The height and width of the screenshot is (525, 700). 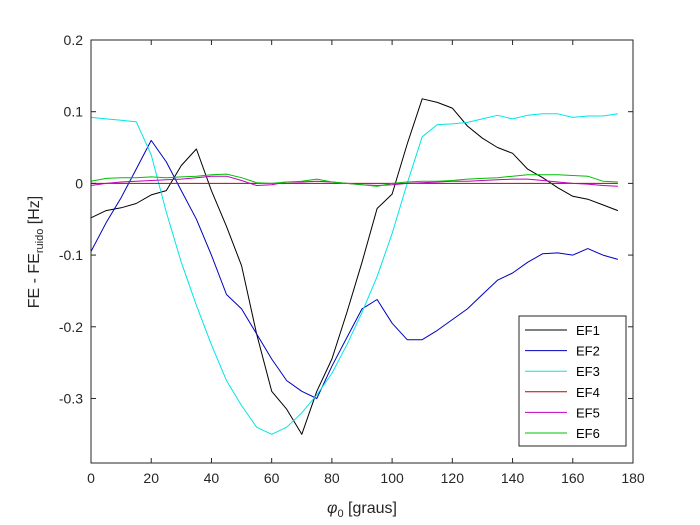 What do you see at coordinates (71, 327) in the screenshot?
I see `y-tick-label: -0.2` at bounding box center [71, 327].